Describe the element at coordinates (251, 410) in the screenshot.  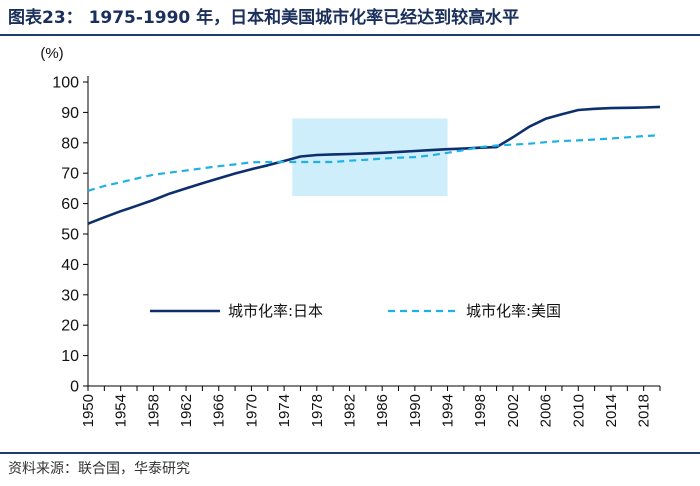
I see `x-tick-label: 1970` at that location.